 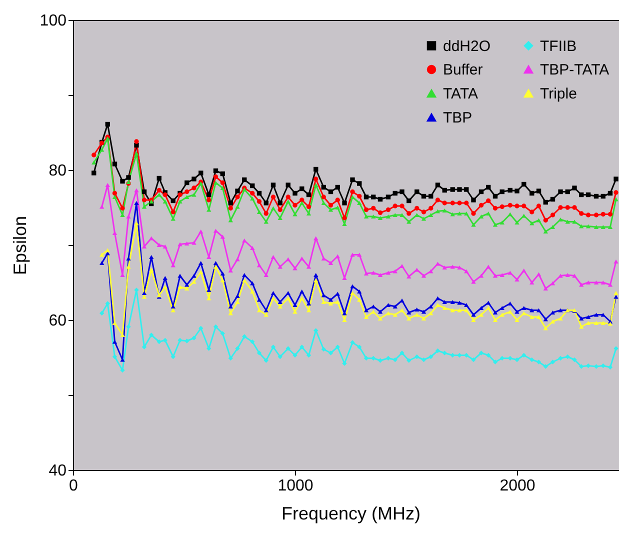 I want to click on legend-label: Buffer, so click(x=463, y=70).